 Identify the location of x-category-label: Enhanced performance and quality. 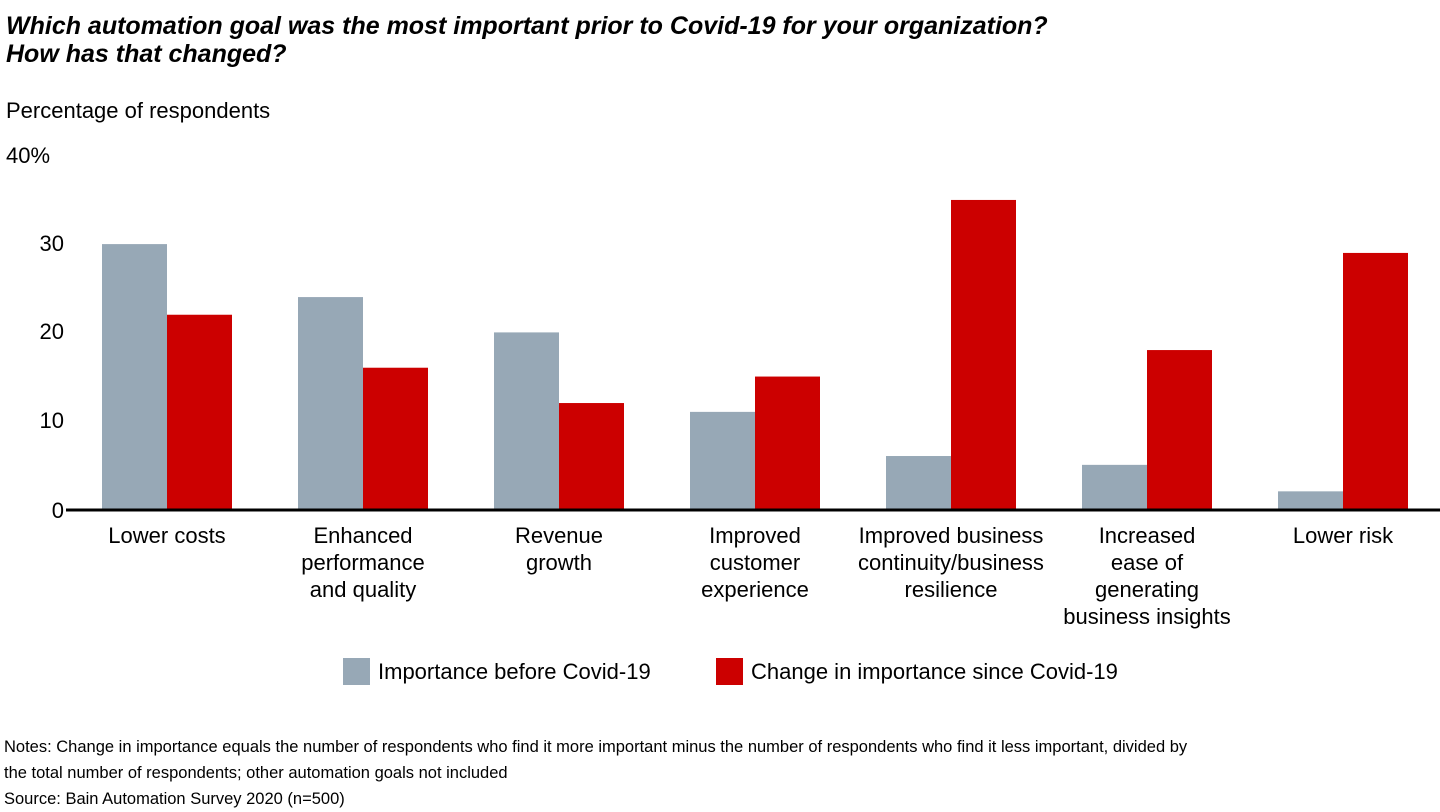
(363, 562).